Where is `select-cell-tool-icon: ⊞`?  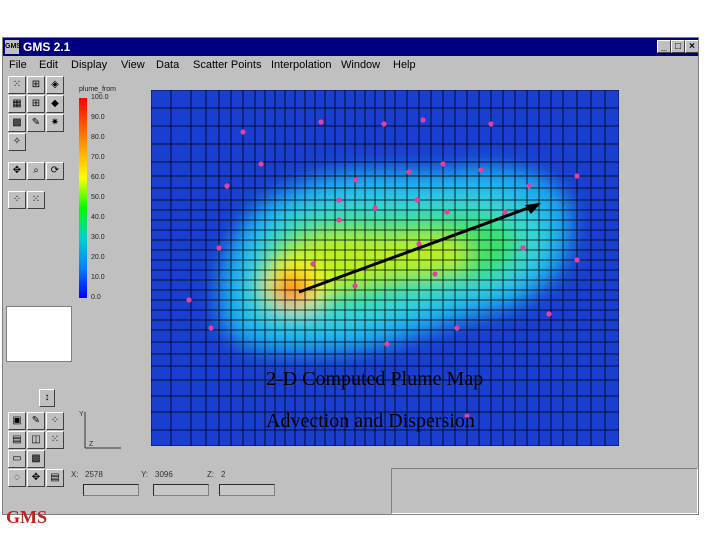 select-cell-tool-icon: ⊞ is located at coordinates (36, 85).